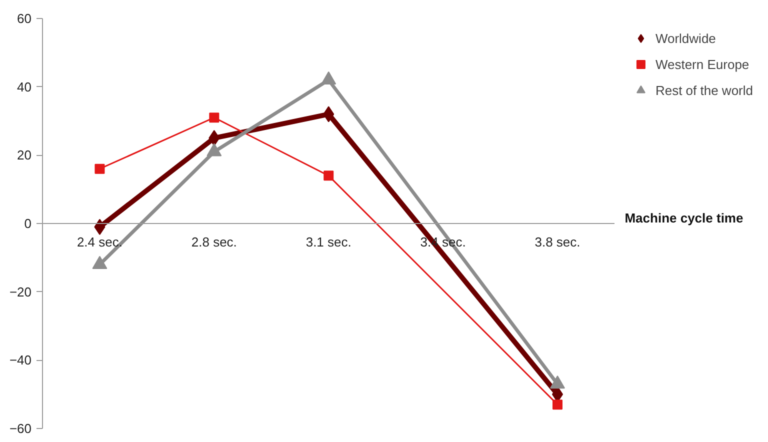 This screenshot has height=442, width=768. What do you see at coordinates (702, 64) in the screenshot?
I see `legend-label: Western Europe` at bounding box center [702, 64].